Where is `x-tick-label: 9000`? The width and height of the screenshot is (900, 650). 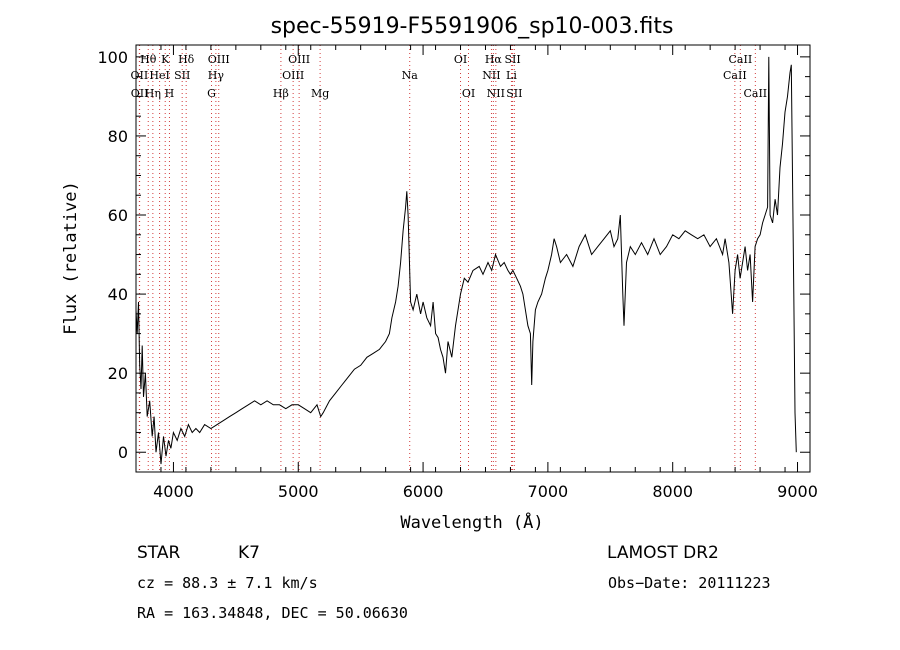 x-tick-label: 9000 is located at coordinates (797, 491).